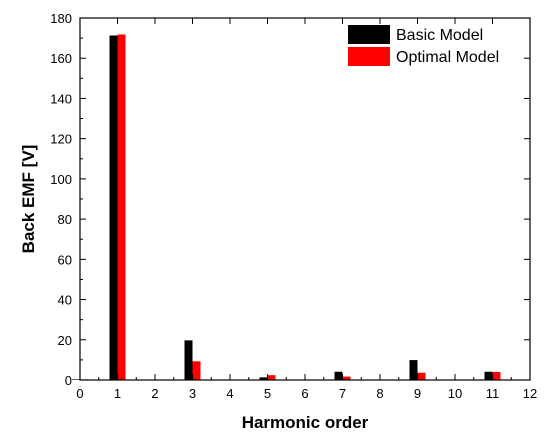 The image size is (550, 438). Describe the element at coordinates (188, 360) in the screenshot. I see `bar-basic-model-h3` at that location.